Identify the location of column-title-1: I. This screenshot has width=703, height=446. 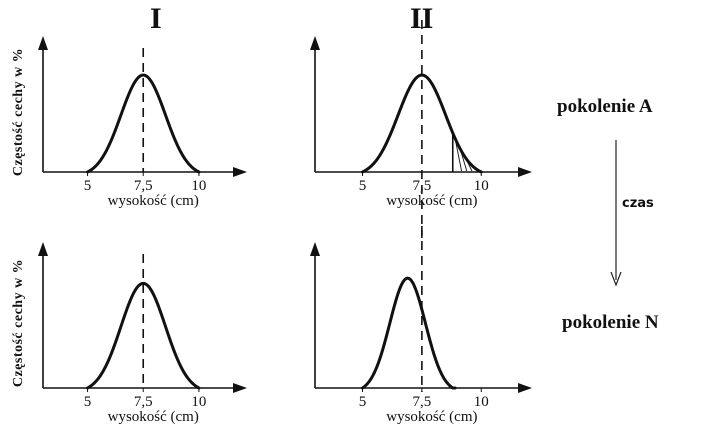
(156, 18).